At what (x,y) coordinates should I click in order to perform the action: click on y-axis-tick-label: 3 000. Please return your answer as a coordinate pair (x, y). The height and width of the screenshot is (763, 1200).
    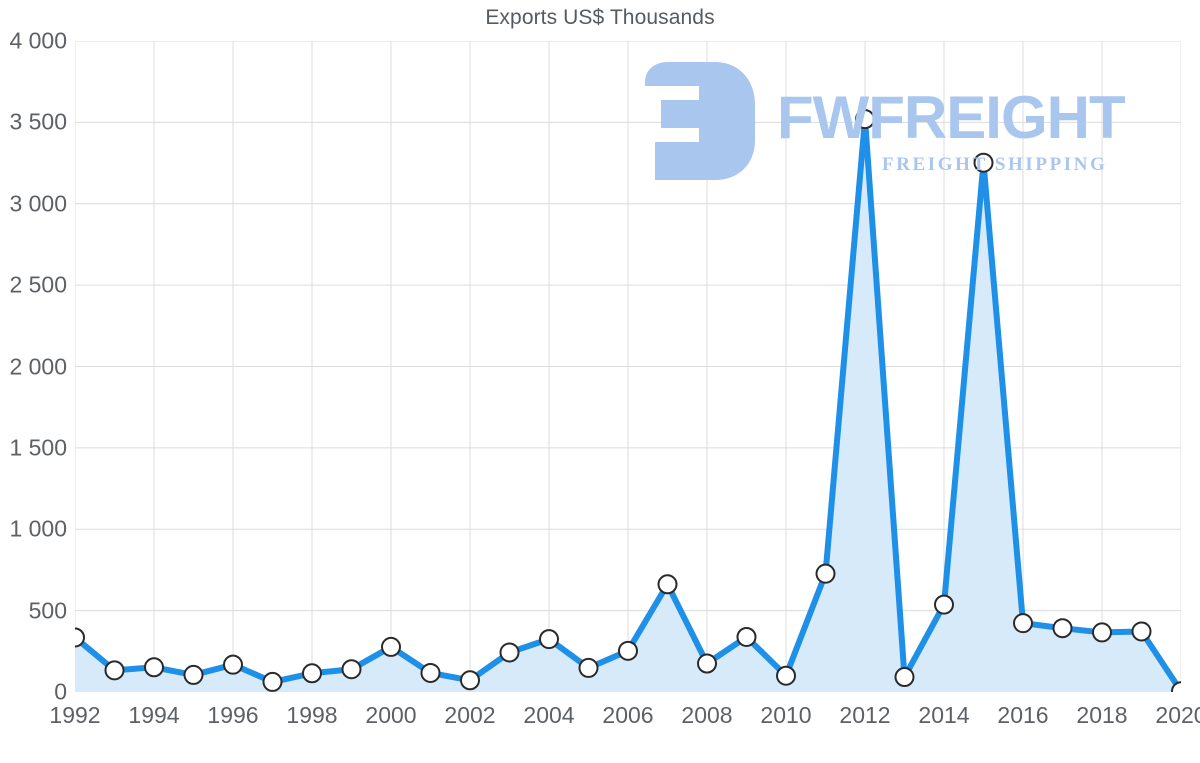
    Looking at the image, I should click on (38, 203).